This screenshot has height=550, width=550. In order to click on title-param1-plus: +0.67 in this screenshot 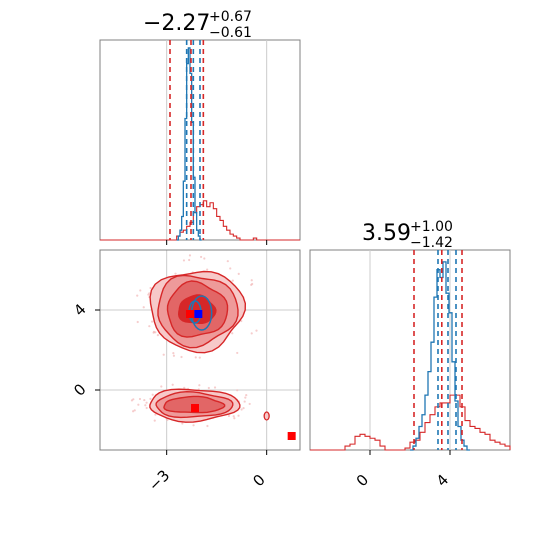, I will do `click(230, 17)`.